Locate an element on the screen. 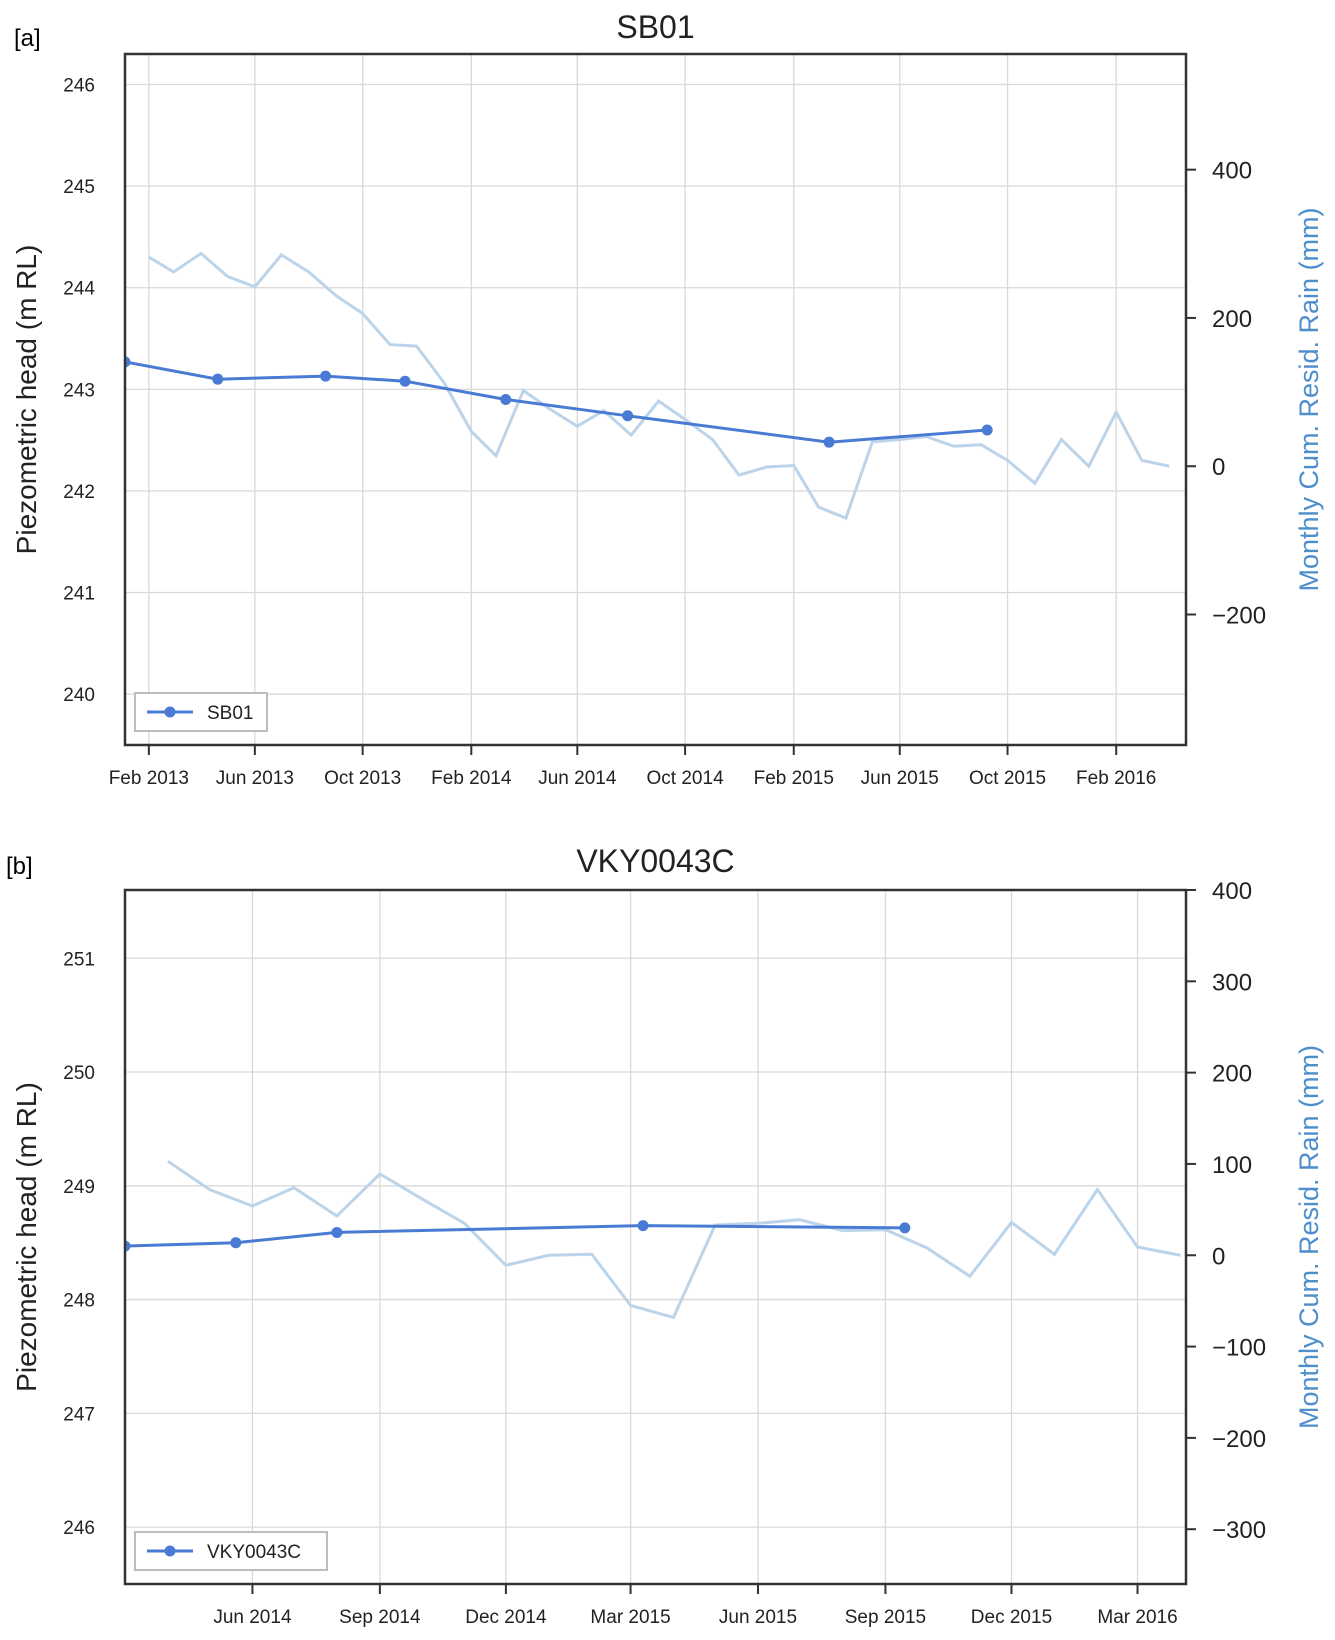 This screenshot has width=1335, height=1640. x-tick-label: Feb 2015 is located at coordinates (794, 778).